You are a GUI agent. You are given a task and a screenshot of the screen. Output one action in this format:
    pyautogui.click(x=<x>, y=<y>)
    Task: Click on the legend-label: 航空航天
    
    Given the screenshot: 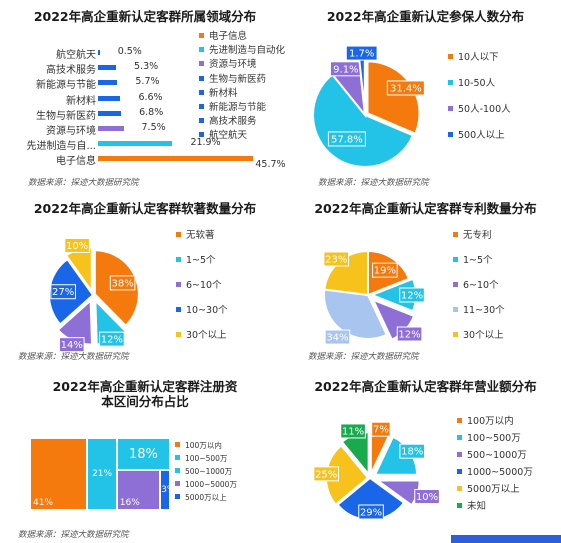 What is the action you would take?
    pyautogui.click(x=228, y=136)
    